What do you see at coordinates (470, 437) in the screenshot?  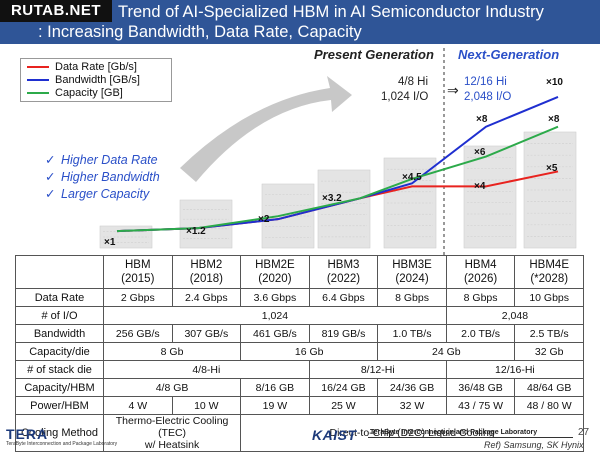 I see `footer-divider` at bounding box center [470, 437].